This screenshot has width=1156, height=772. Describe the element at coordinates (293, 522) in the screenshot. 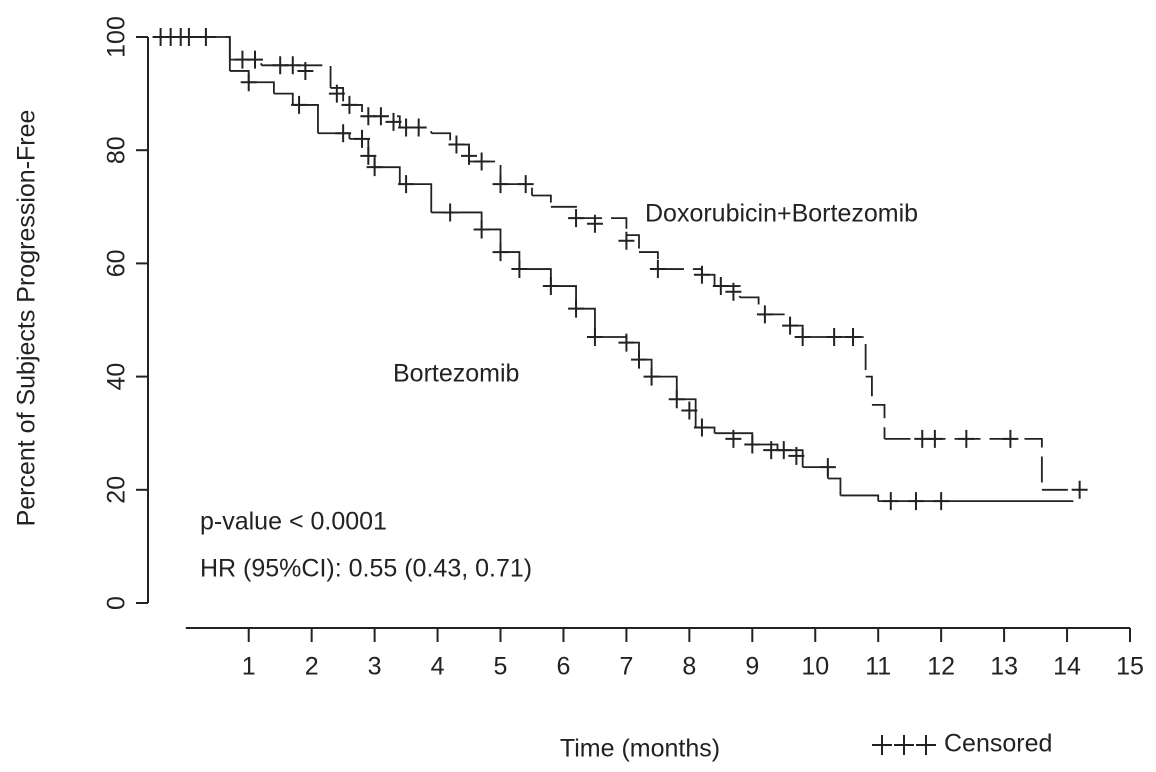

I see `annotation: p-value < 0.0001` at that location.